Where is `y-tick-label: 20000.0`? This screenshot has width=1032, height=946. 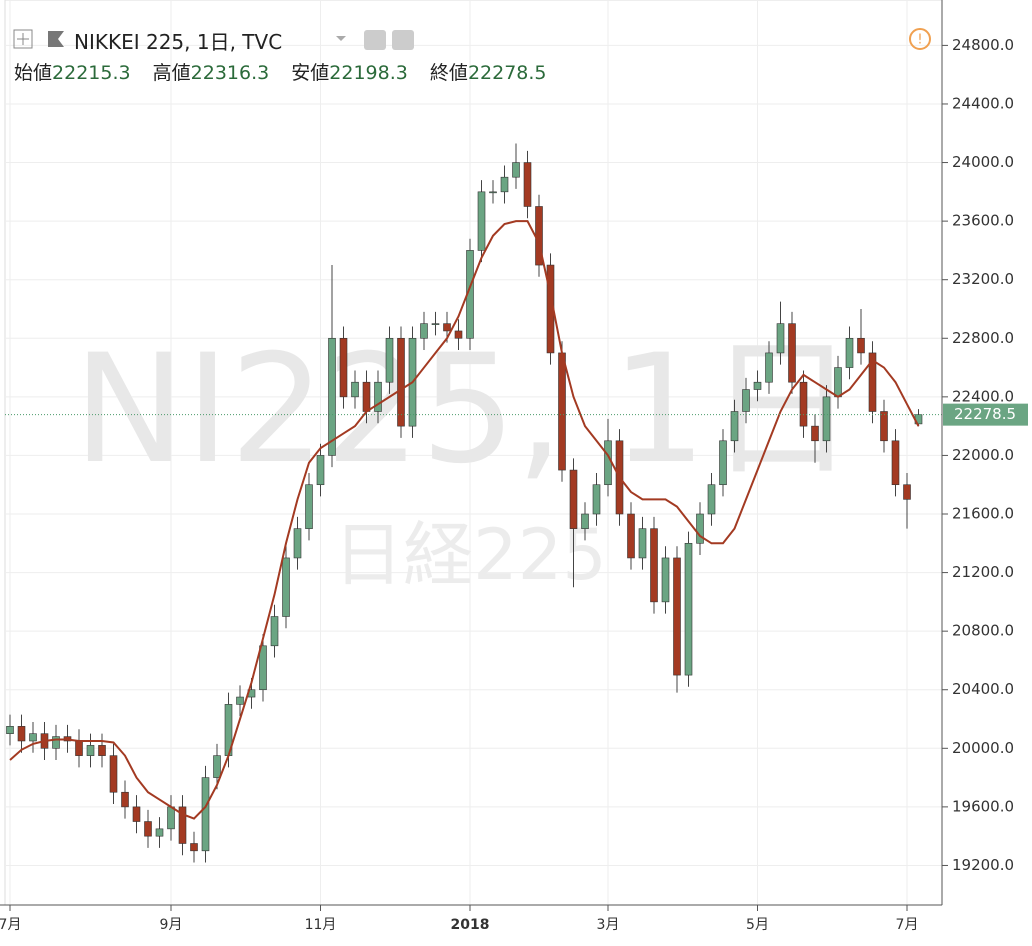 y-tick-label: 20000.0 is located at coordinates (983, 748).